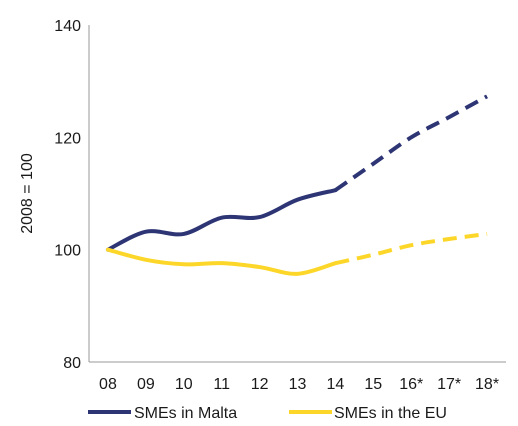 Image resolution: width=518 pixels, height=426 pixels. Describe the element at coordinates (67, 138) in the screenshot. I see `y-tick-label: 120` at that location.